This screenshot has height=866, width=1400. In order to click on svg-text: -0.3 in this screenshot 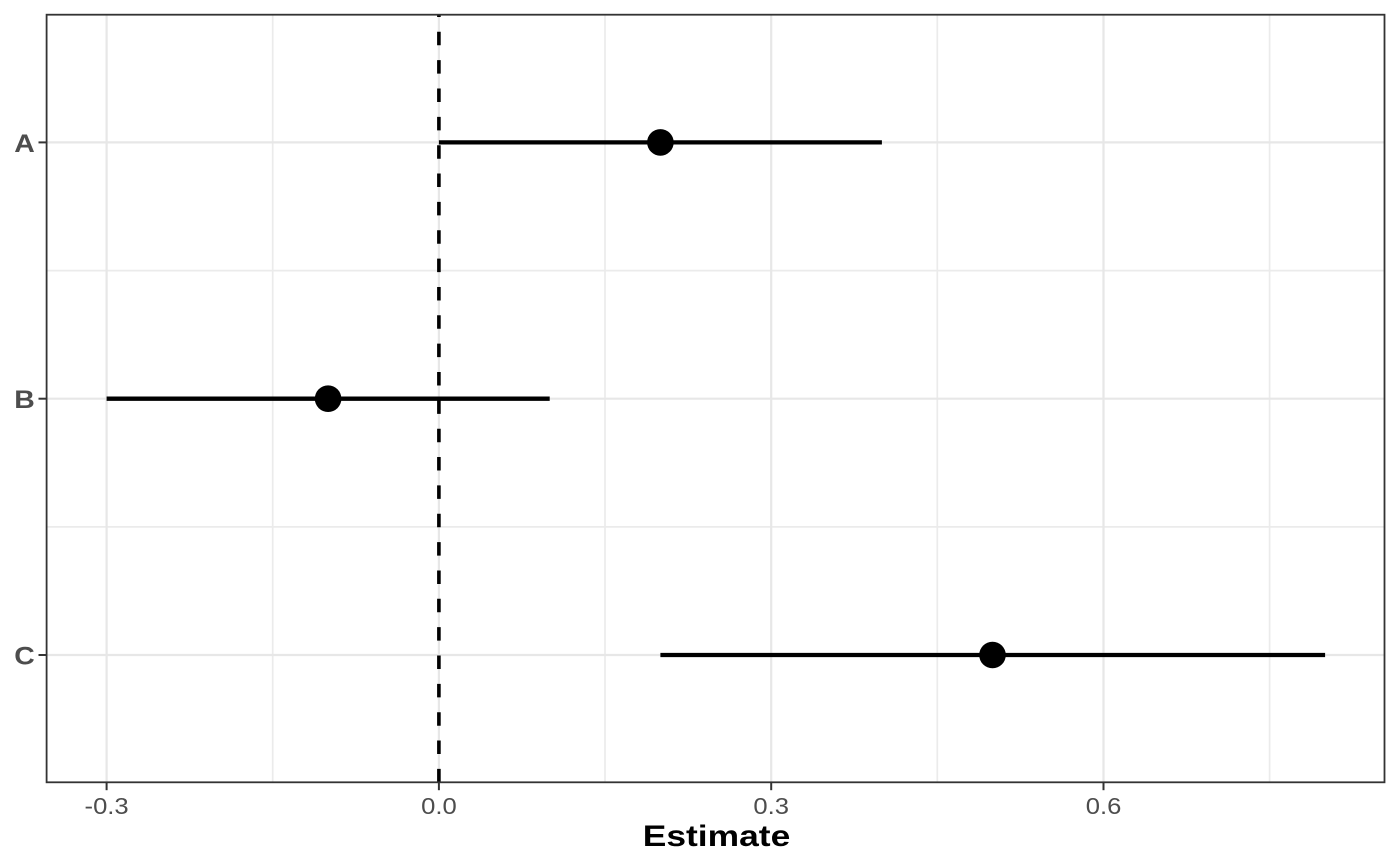, I will do `click(107, 807)`.